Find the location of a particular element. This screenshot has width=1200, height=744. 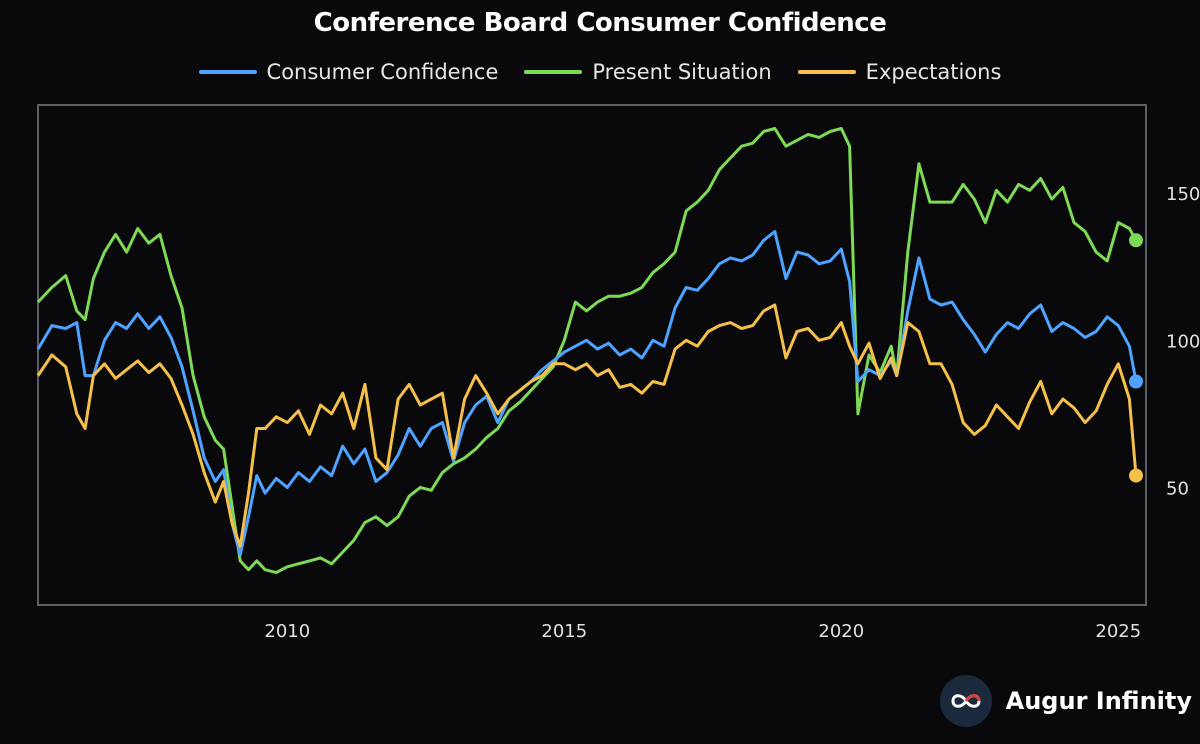

x-tick-label: 2010 is located at coordinates (287, 631).